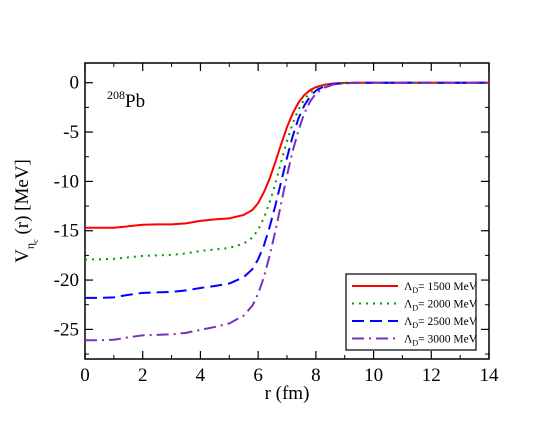 Image resolution: width=550 pixels, height=425 pixels. What do you see at coordinates (441, 306) in the screenshot?
I see `legend-label-2: ΛD= 2000 MeV` at bounding box center [441, 306].